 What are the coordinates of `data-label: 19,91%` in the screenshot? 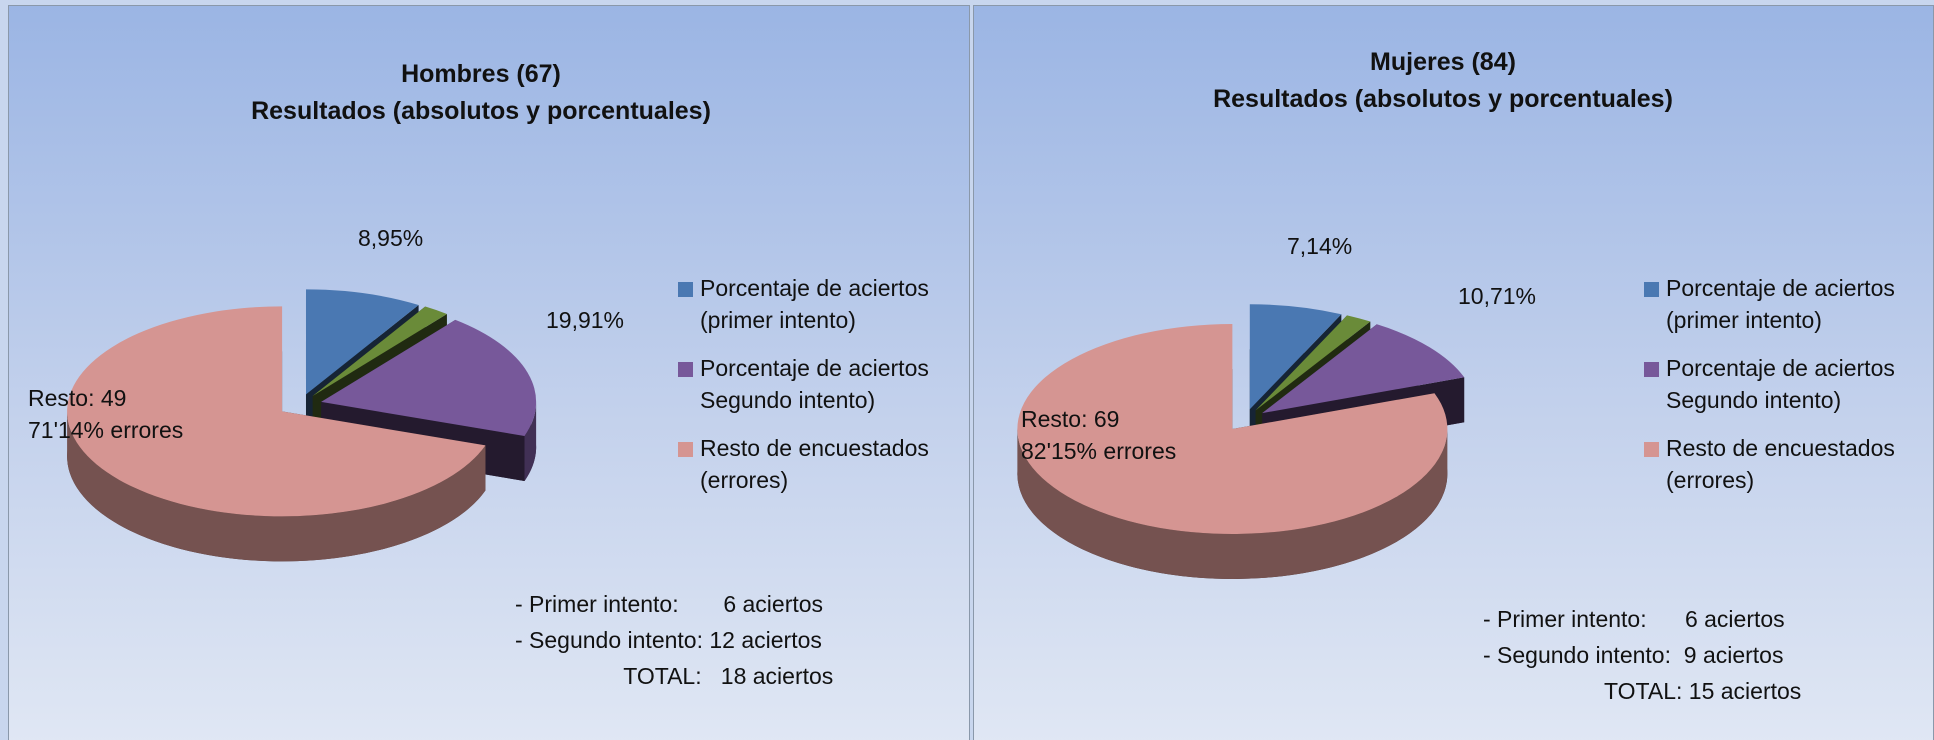 It's located at (585, 320).